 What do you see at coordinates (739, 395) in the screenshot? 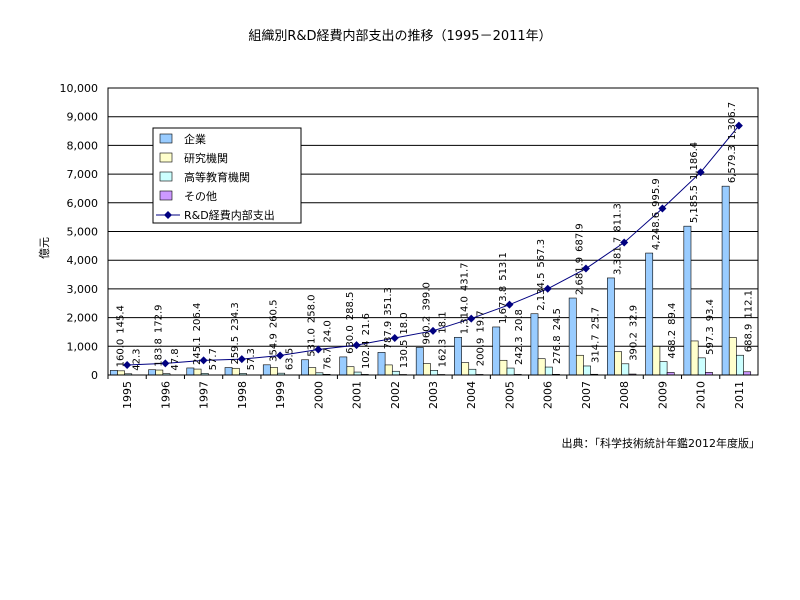
I see `x-tick-label: 2011` at bounding box center [739, 395].